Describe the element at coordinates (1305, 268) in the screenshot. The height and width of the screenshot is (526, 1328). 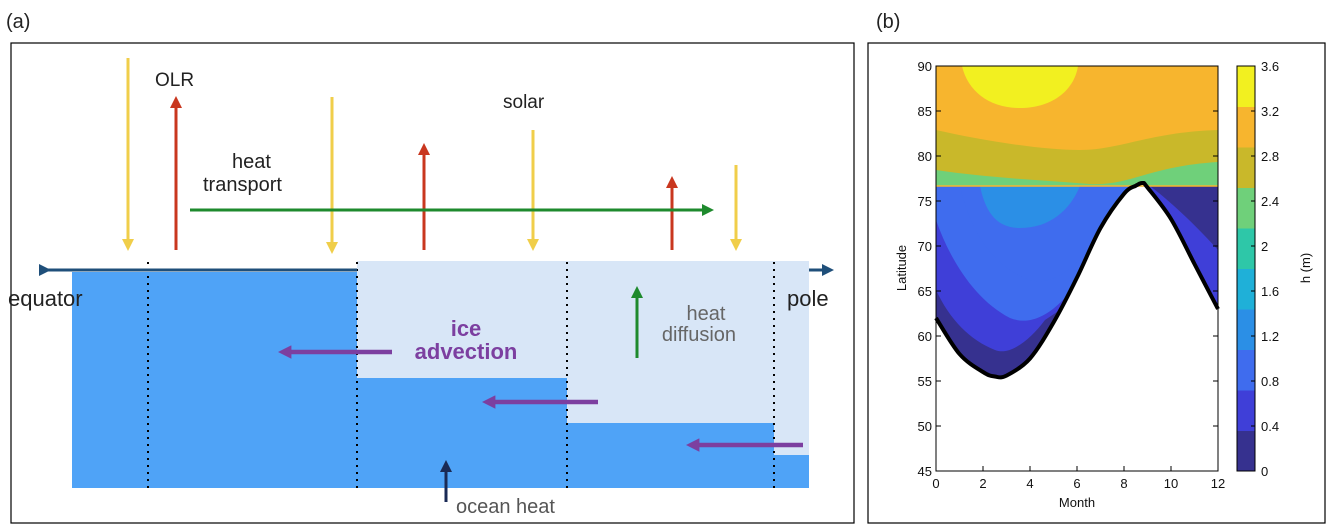
I see `colorbar-label: h (m)` at that location.